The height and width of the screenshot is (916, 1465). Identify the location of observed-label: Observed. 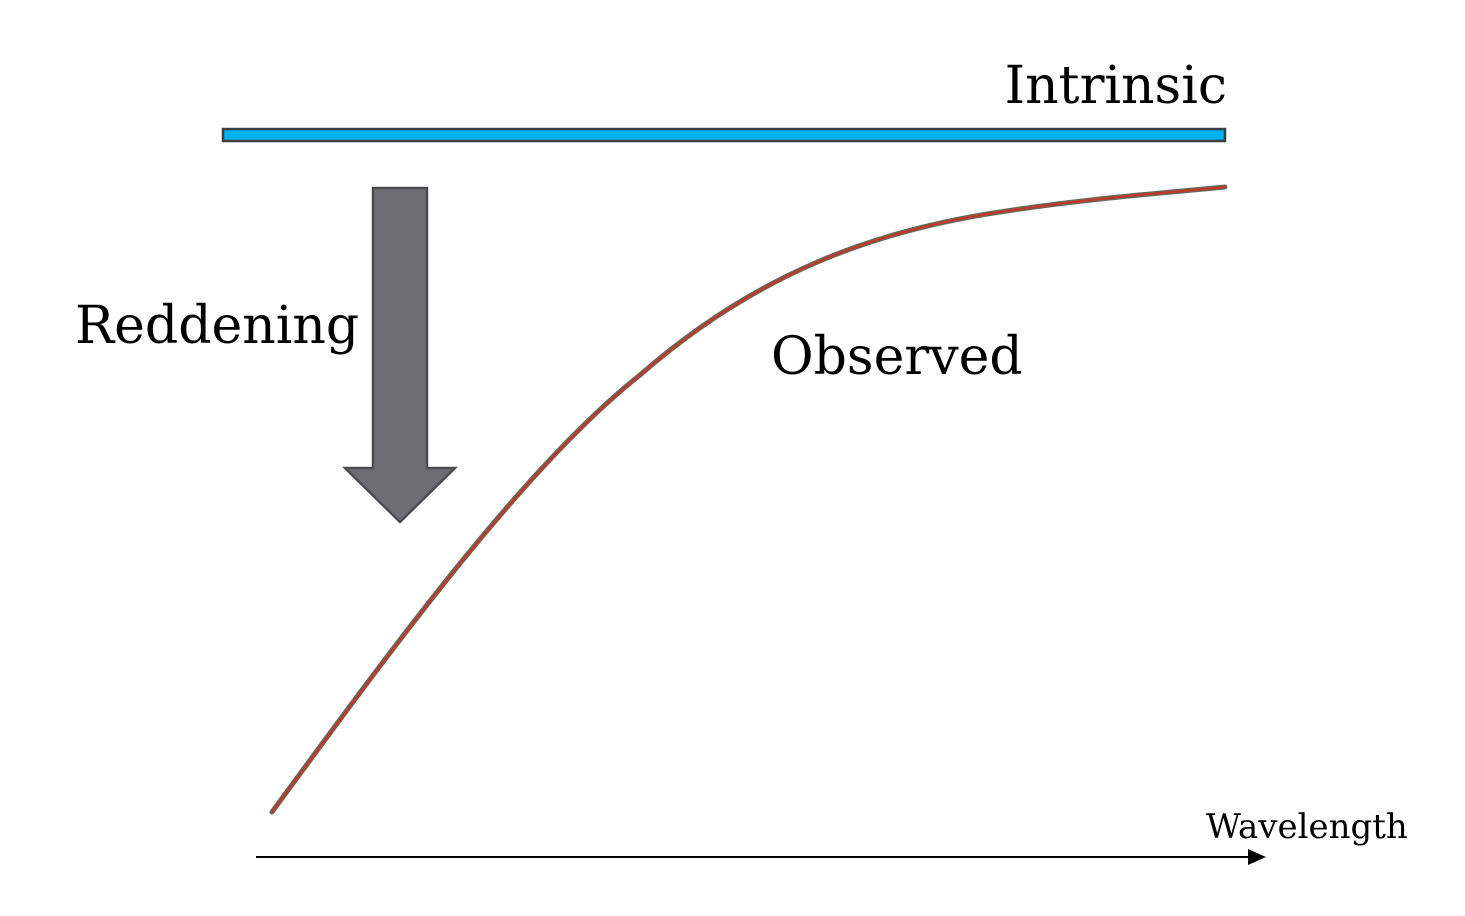
(897, 357).